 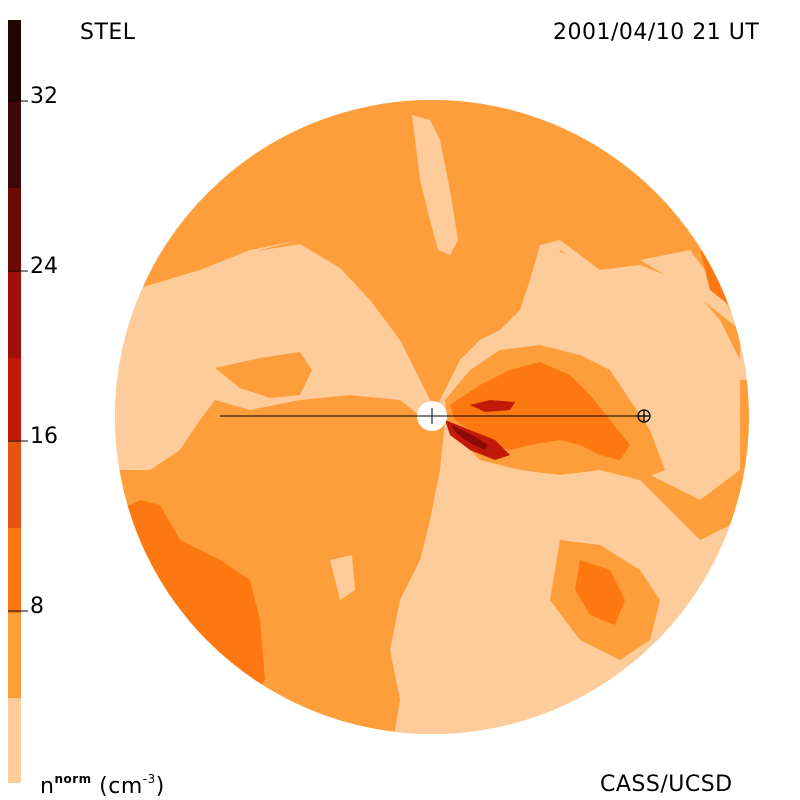 What do you see at coordinates (73, 779) in the screenshot?
I see `unit-label-sup: norm` at bounding box center [73, 779].